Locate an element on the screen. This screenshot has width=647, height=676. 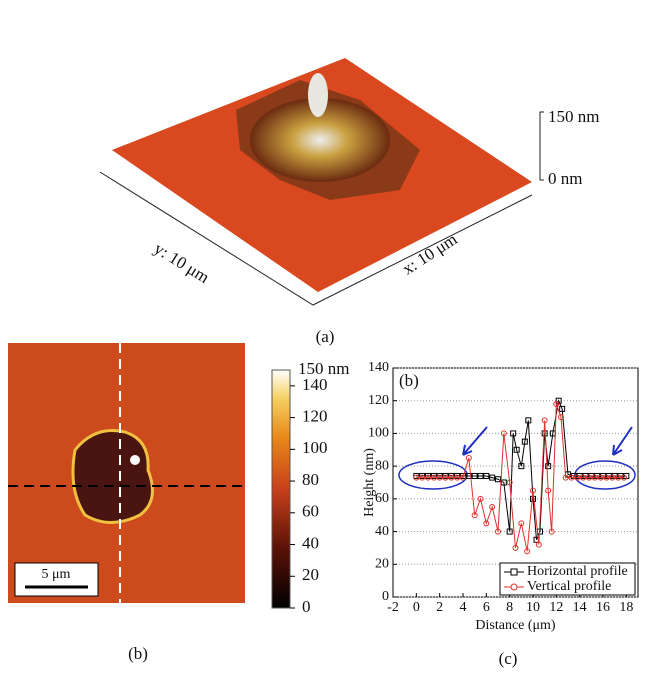
legend-label: Horizontal profile is located at coordinates (577, 571).